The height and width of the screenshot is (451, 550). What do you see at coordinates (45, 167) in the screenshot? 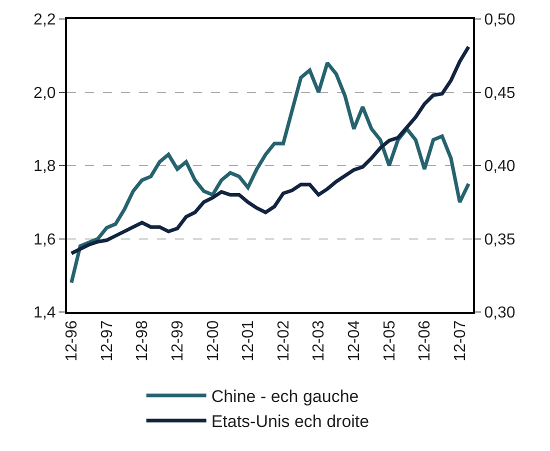
I see `y-tick-label: 1,8` at bounding box center [45, 167].